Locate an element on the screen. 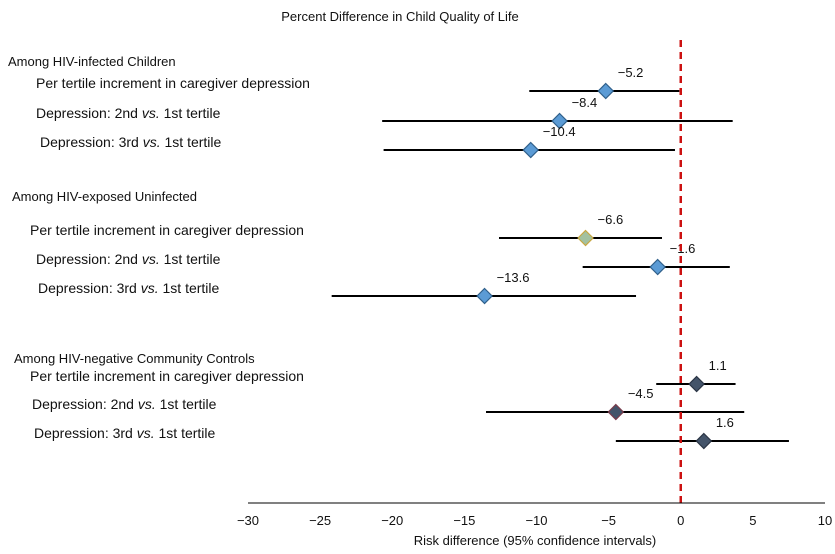  x-tick-label: 10 is located at coordinates (825, 520).